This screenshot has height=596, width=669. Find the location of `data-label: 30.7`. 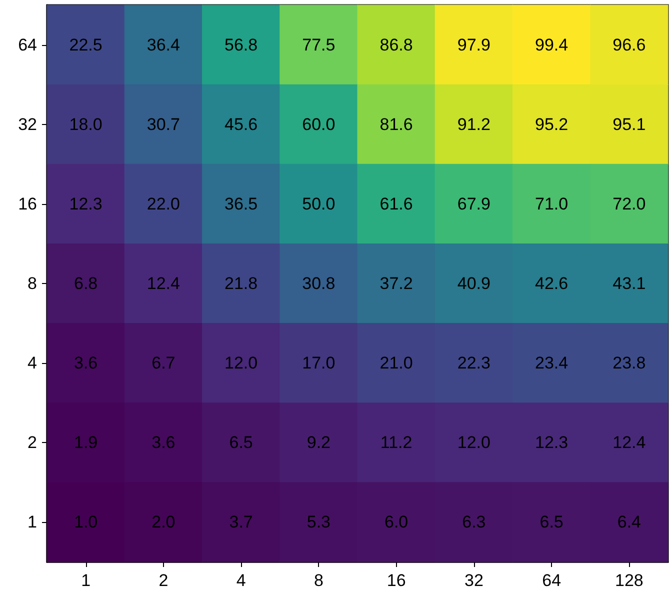

data-label: 30.7 is located at coordinates (163, 124).